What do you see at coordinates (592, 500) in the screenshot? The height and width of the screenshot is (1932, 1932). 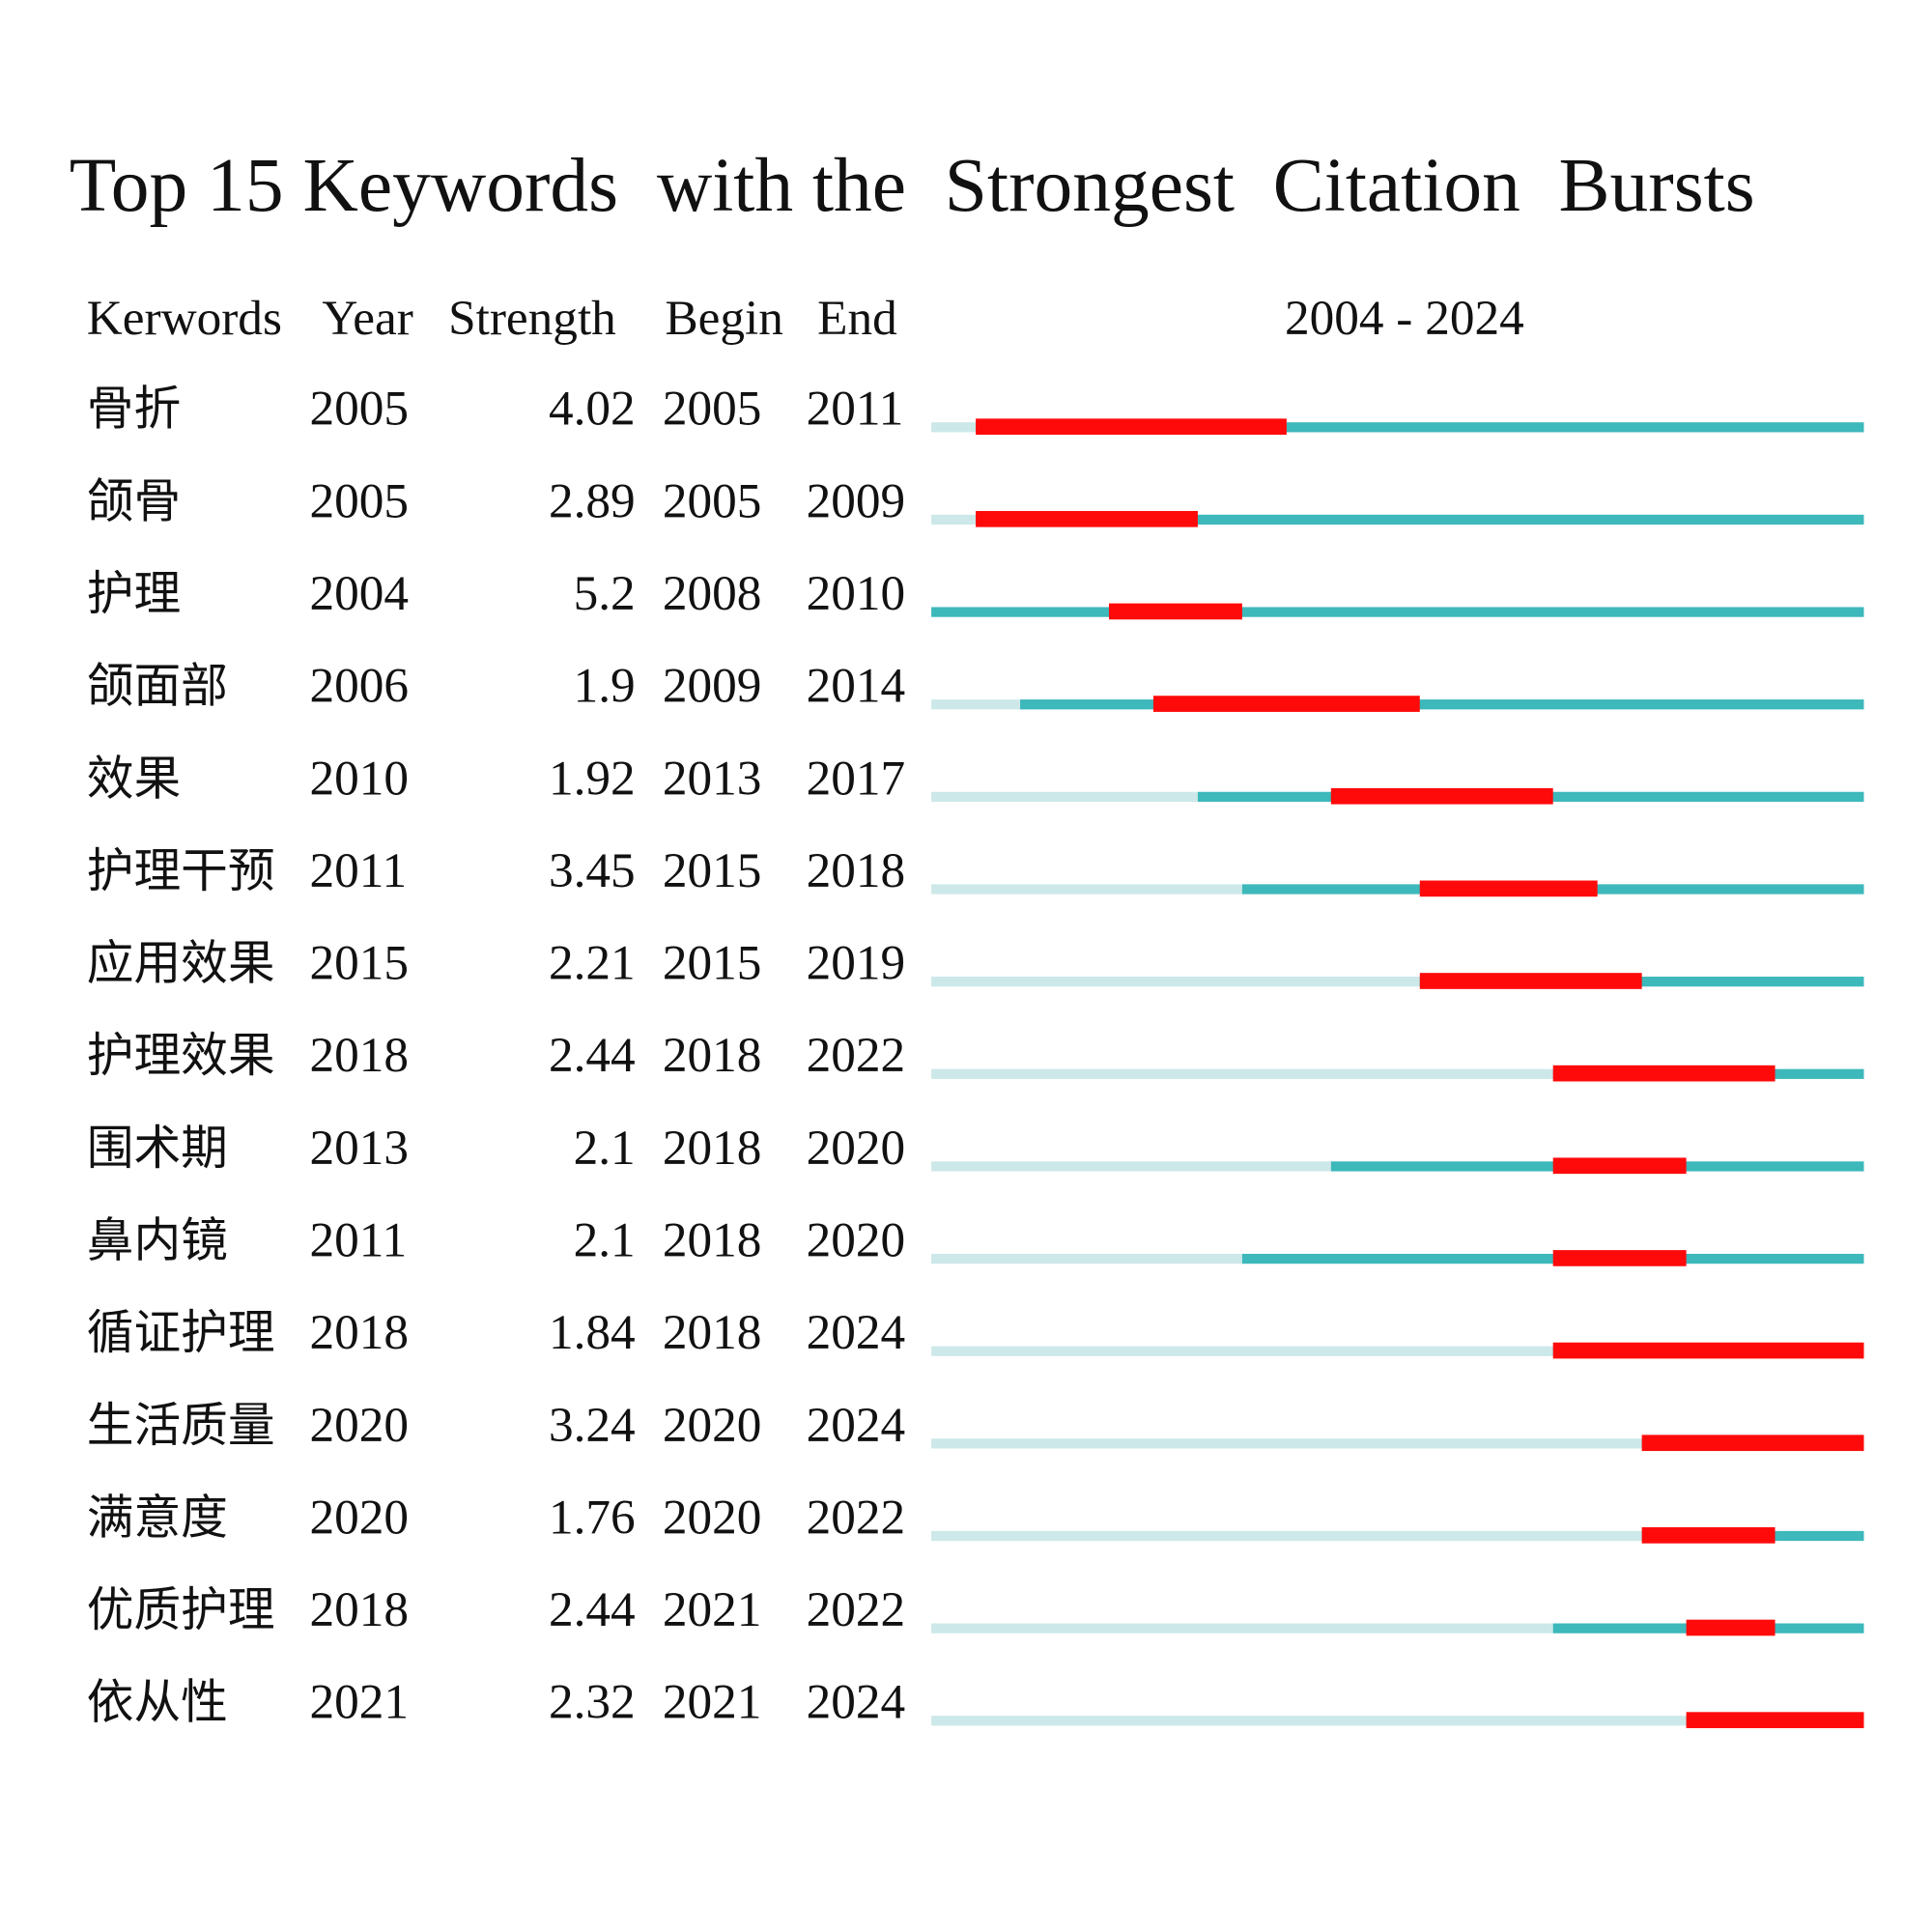 I see `strength: 2.89` at bounding box center [592, 500].